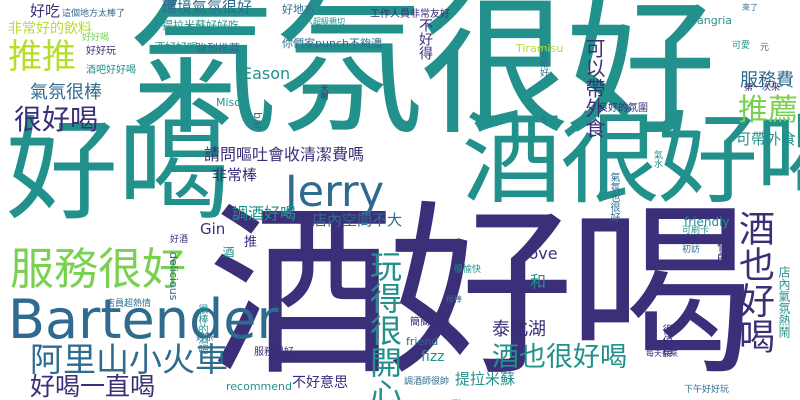  I want to click on word-gong-zuo-ren-yuan: 工作人員非常友好, so click(410, 14).